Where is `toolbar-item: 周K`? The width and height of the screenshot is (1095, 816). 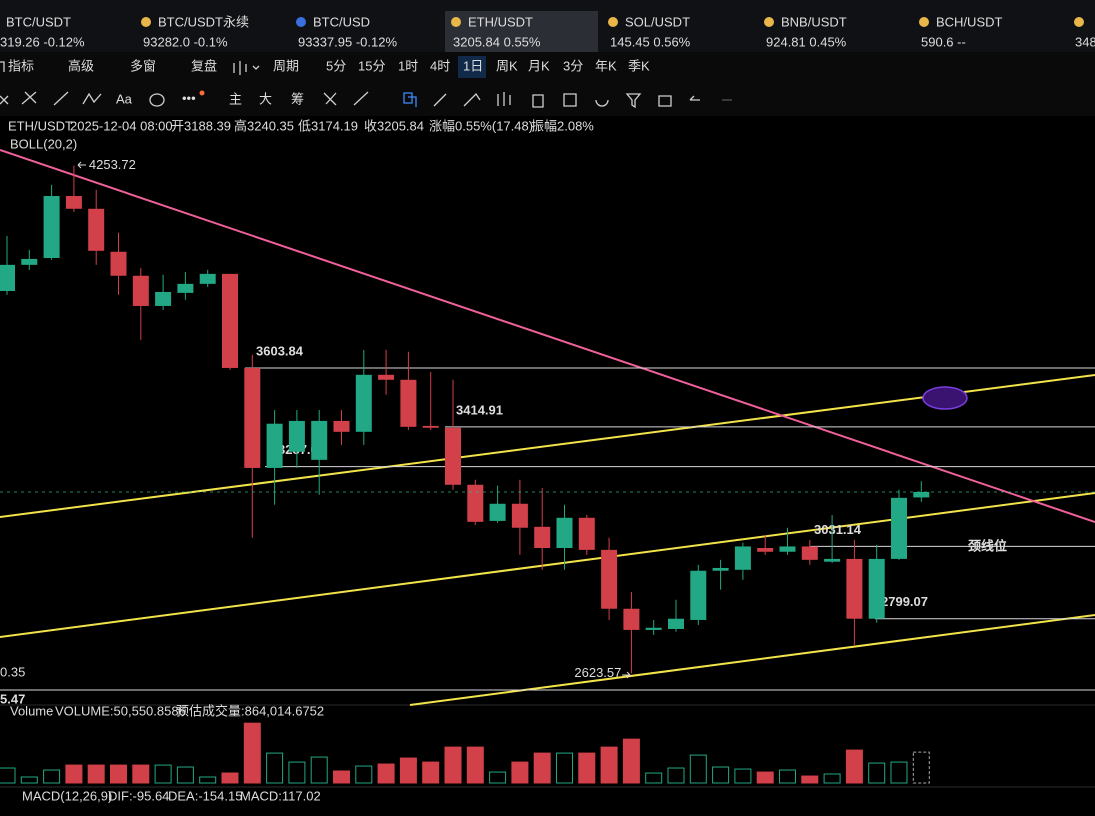 toolbar-item: 周K is located at coordinates (507, 65).